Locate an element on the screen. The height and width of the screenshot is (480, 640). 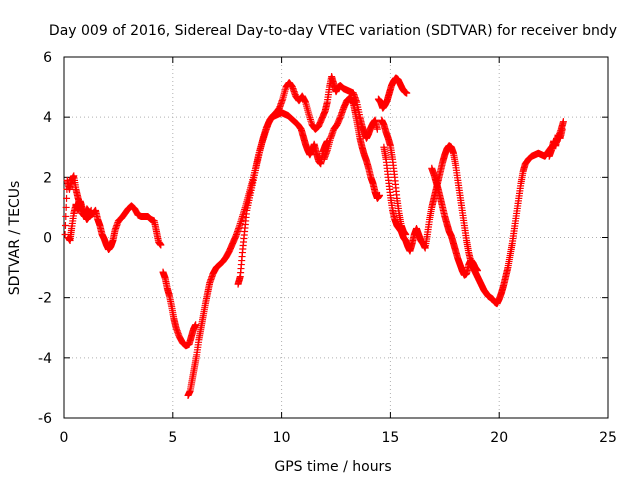
x-tick-label: 15 is located at coordinates (390, 438).